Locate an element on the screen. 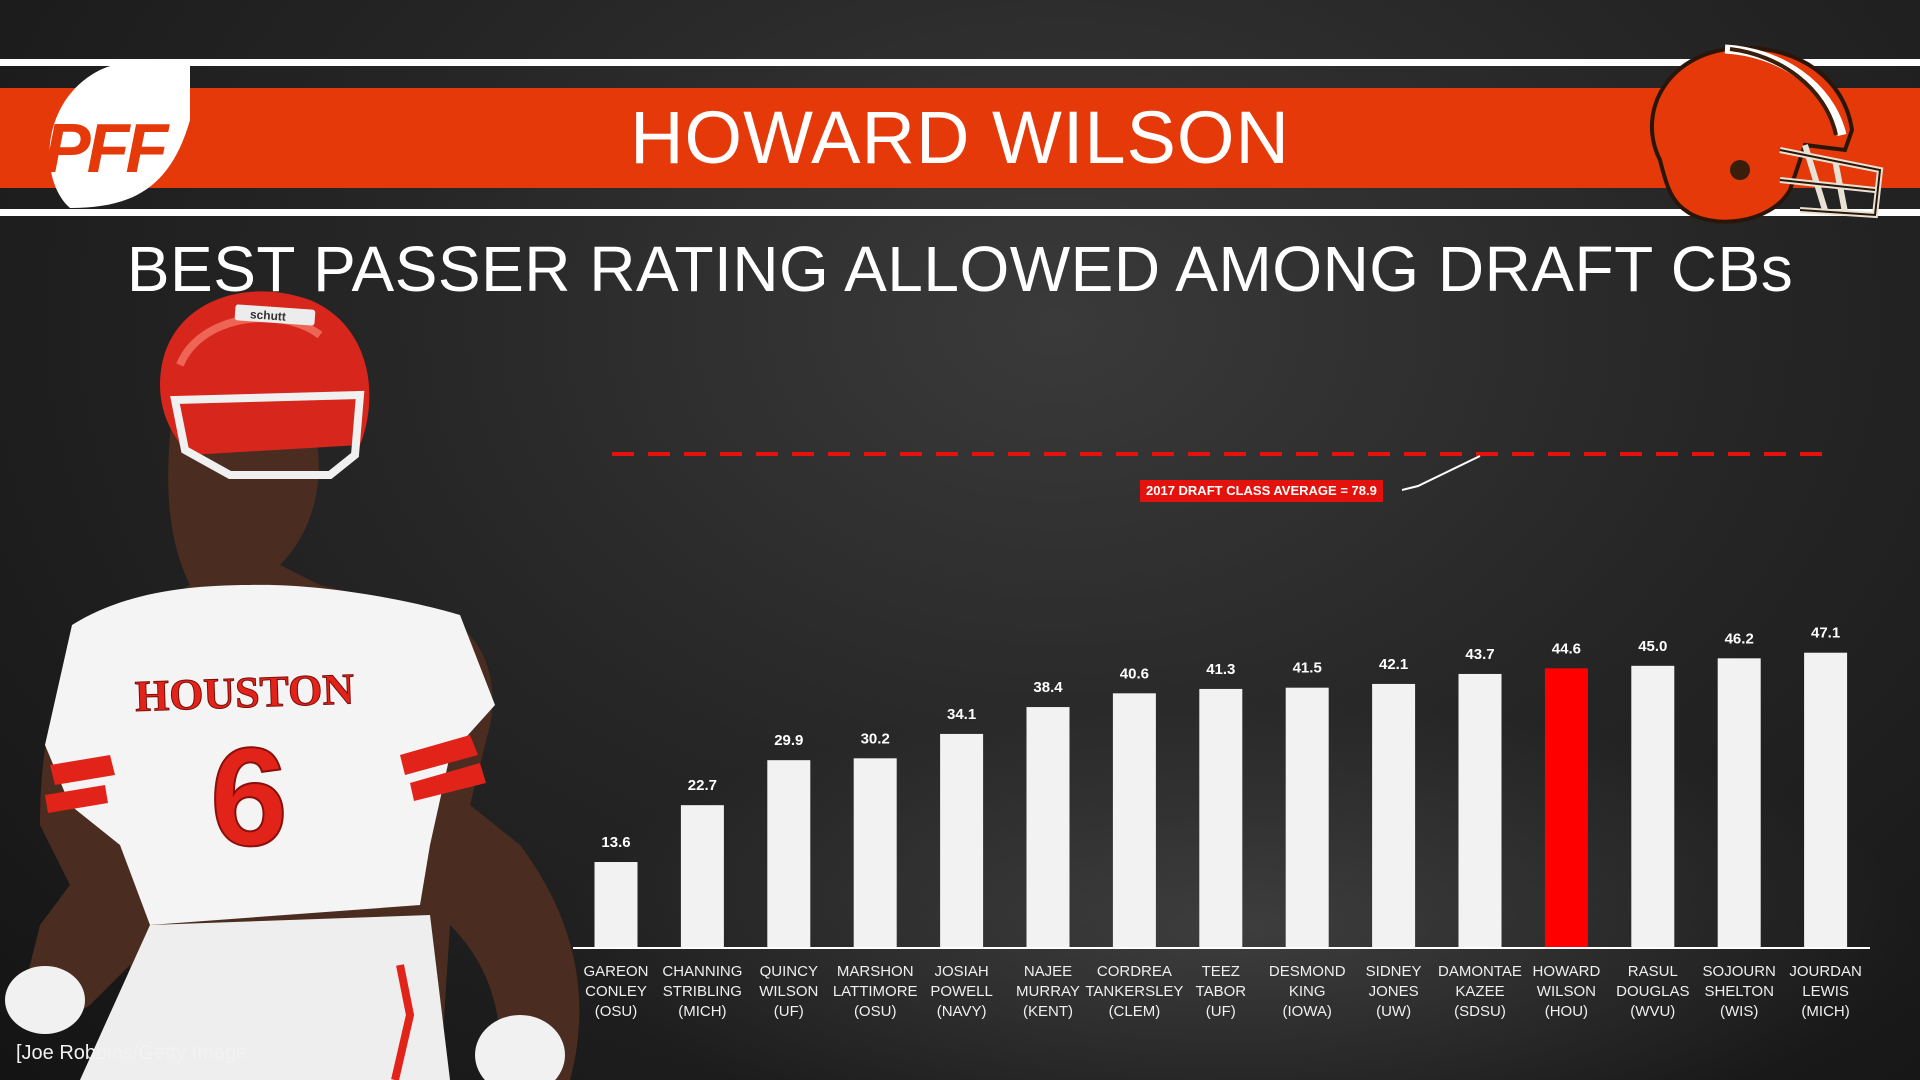 The width and height of the screenshot is (1920, 1080). banner-top-stripe is located at coordinates (960, 62).